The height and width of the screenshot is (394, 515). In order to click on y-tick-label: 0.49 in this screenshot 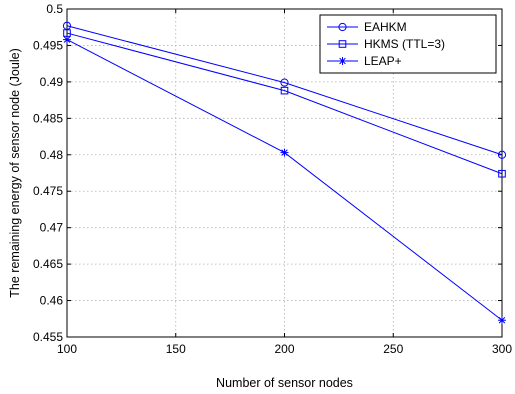, I will do `click(52, 82)`.